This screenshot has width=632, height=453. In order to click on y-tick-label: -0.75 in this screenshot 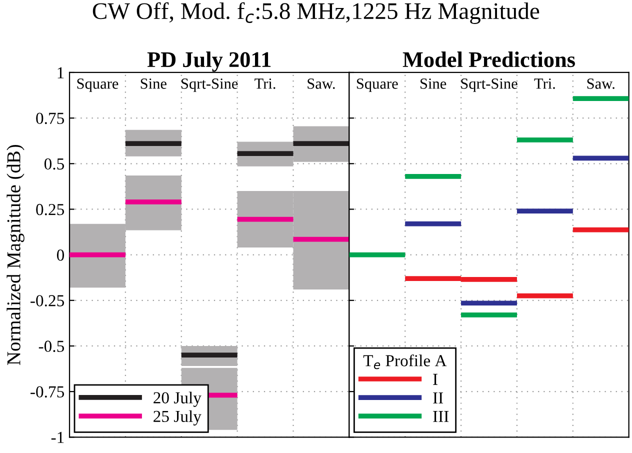, I will do `click(47, 392)`.